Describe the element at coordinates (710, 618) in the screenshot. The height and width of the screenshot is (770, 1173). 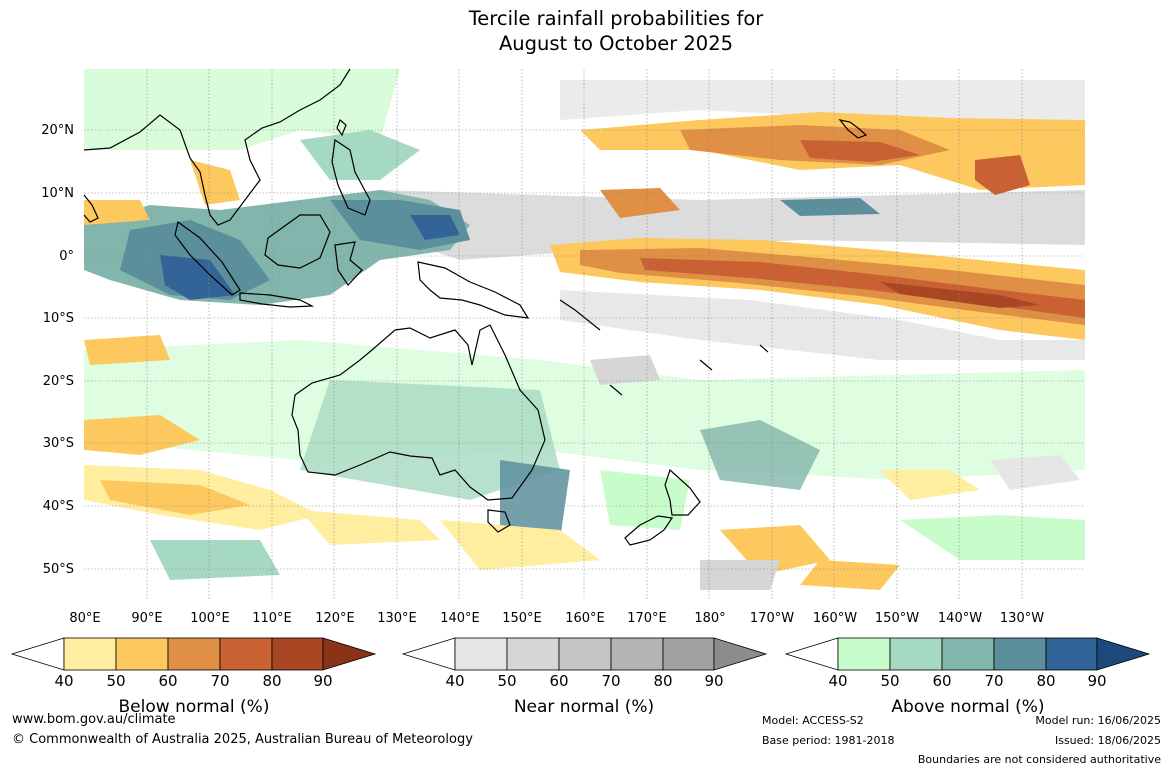
I see `lon-label-180: 180°` at that location.